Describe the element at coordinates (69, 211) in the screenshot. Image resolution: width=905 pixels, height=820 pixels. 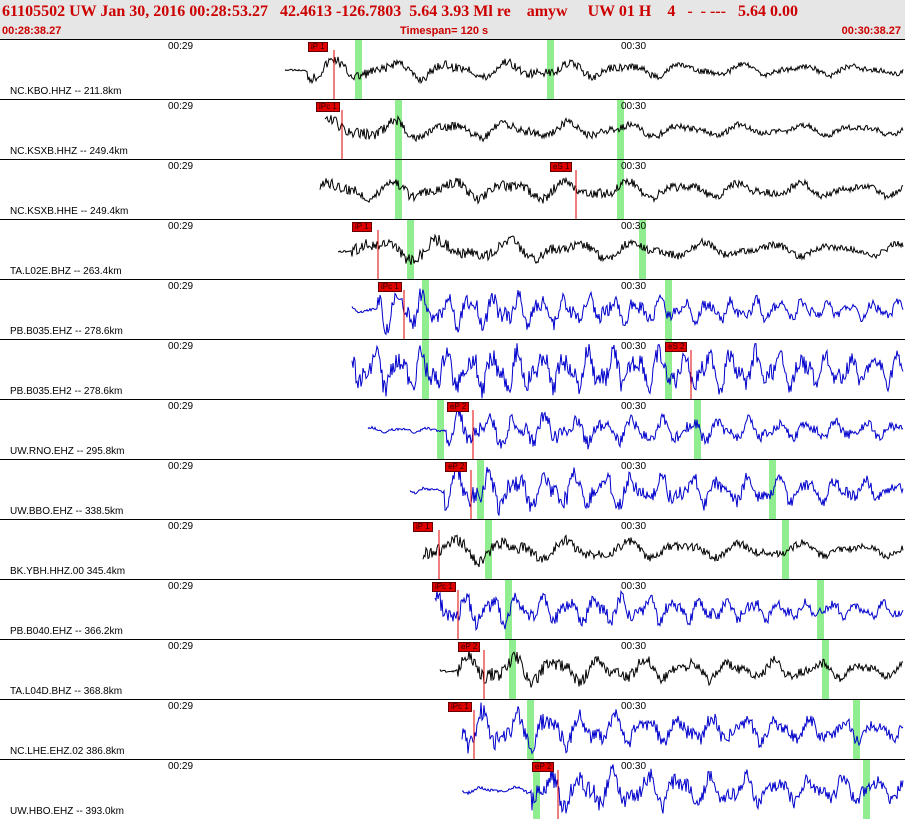
I see `station-label: NC.KSXB.HHE -- 249.4km` at that location.